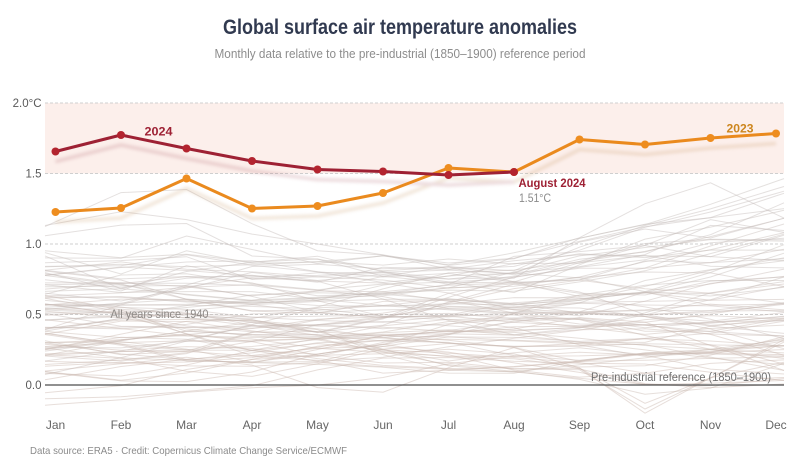 This screenshot has height=468, width=800. What do you see at coordinates (382, 425) in the screenshot?
I see `svg-text: Jun` at bounding box center [382, 425].